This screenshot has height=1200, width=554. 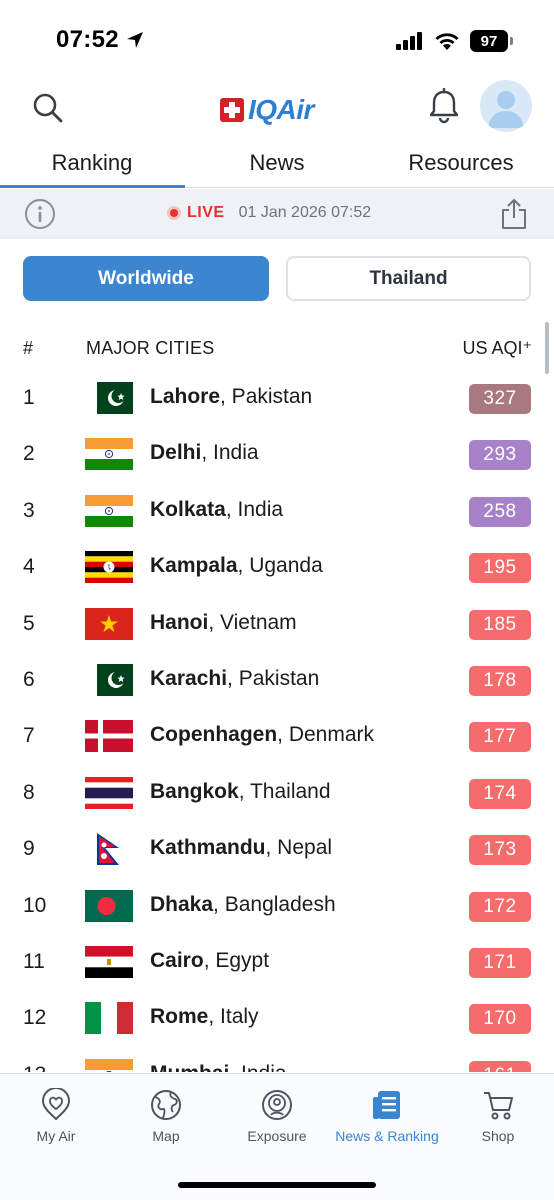 I want to click on user-avatar-icon, so click(x=506, y=109).